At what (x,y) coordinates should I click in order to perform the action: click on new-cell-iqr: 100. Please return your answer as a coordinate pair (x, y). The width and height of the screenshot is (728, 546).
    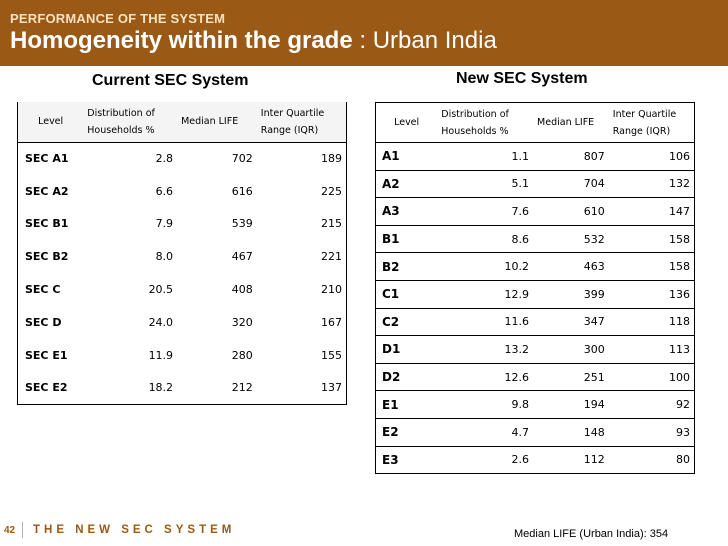
    Looking at the image, I should click on (679, 377).